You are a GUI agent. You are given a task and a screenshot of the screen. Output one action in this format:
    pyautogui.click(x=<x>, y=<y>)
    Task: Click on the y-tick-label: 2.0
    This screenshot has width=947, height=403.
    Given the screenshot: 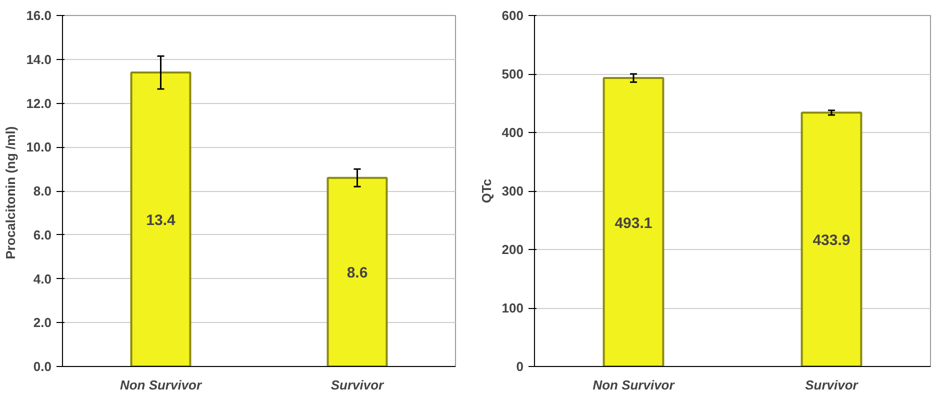 What is the action you would take?
    pyautogui.click(x=42, y=322)
    